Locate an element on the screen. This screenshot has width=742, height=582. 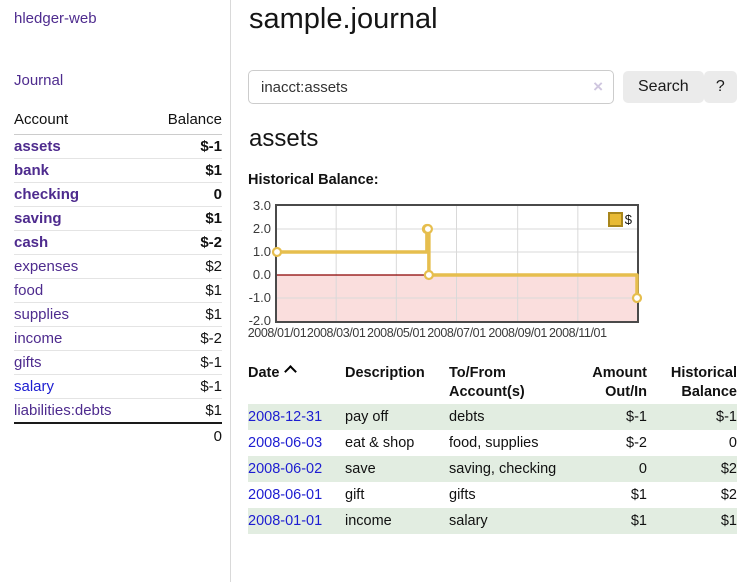
account-row: salary $-1 is located at coordinates (118, 386).